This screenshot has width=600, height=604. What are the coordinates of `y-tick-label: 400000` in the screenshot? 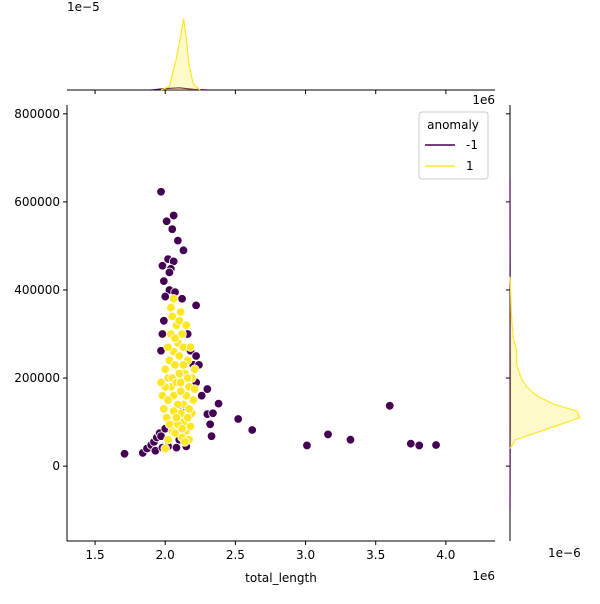 It's located at (37, 290).